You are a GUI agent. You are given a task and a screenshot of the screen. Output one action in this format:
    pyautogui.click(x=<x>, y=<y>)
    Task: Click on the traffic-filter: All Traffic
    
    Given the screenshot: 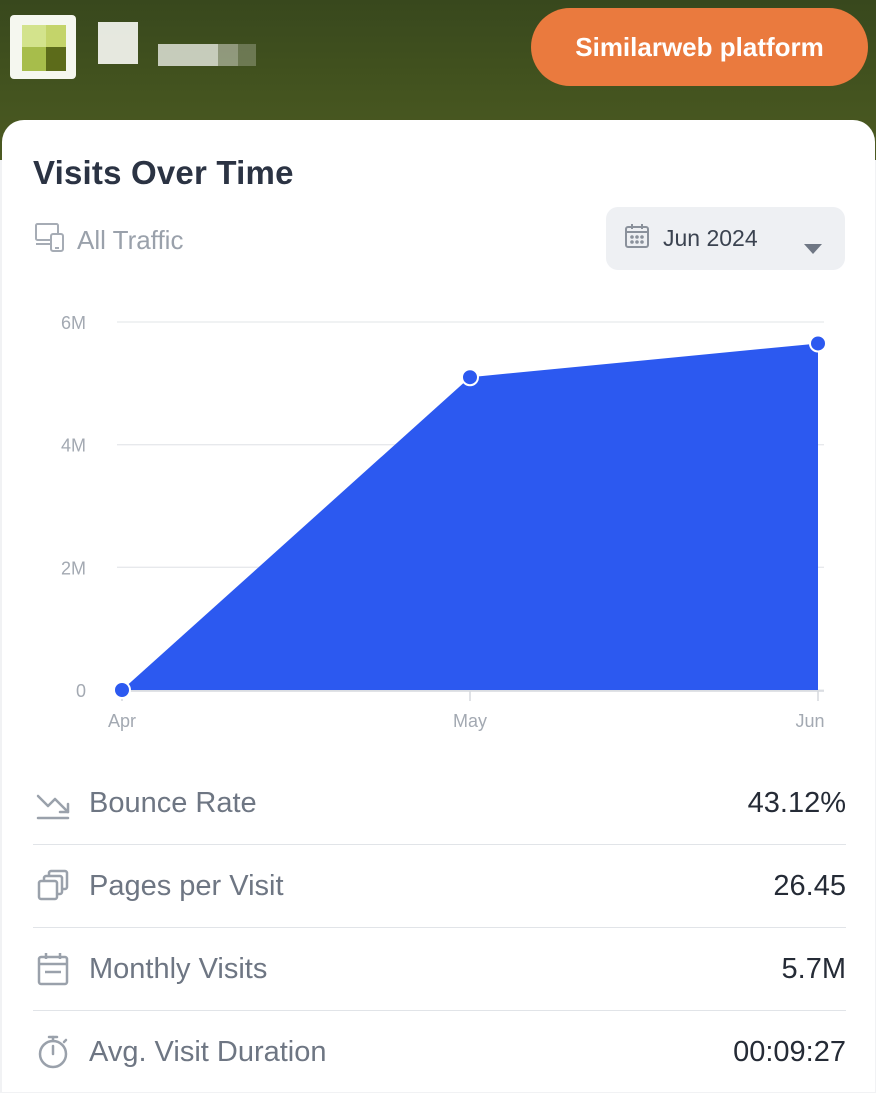 What is the action you would take?
    pyautogui.click(x=108, y=240)
    